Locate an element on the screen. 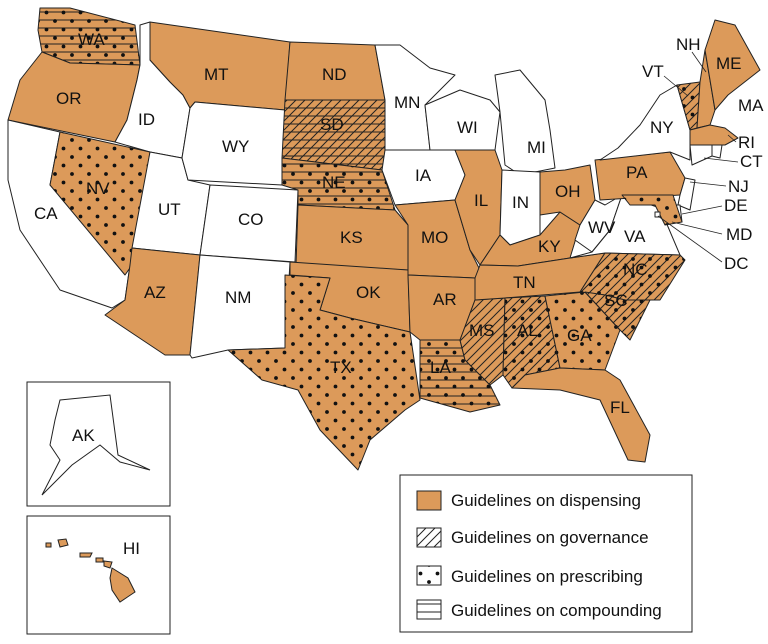 Image resolution: width=768 pixels, height=644 pixels. legend-label-prescribing: Guidelines on prescribing is located at coordinates (547, 576).